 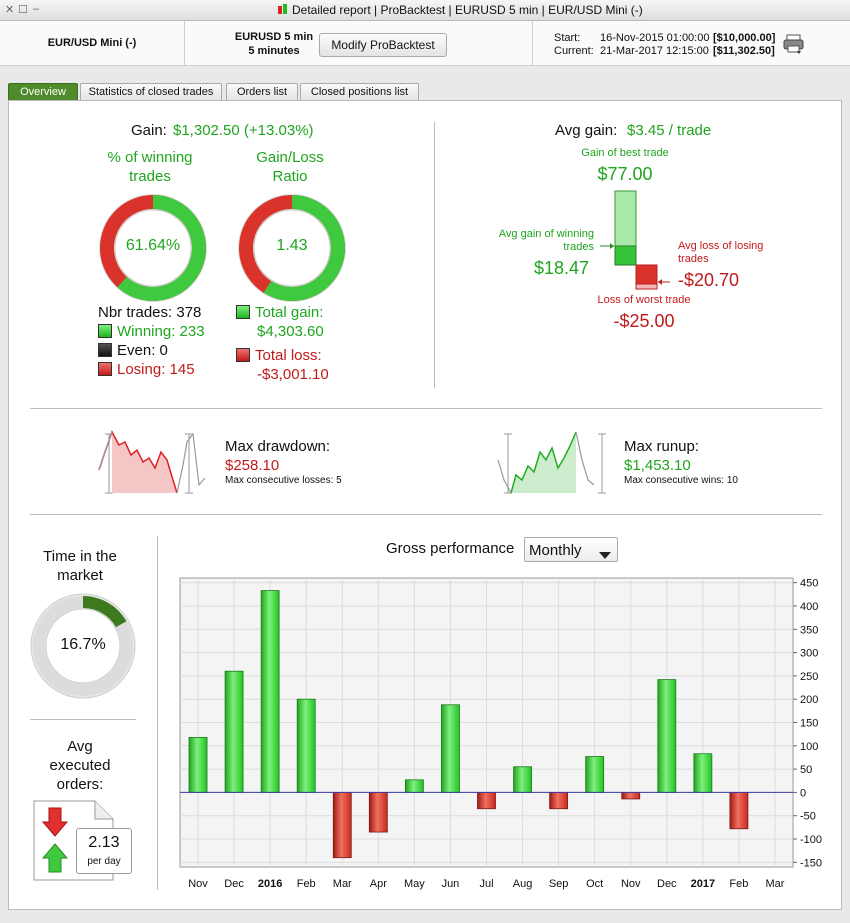 What do you see at coordinates (92, 43) in the screenshot?
I see `instrument-name: EUR/USD Mini (-)` at bounding box center [92, 43].